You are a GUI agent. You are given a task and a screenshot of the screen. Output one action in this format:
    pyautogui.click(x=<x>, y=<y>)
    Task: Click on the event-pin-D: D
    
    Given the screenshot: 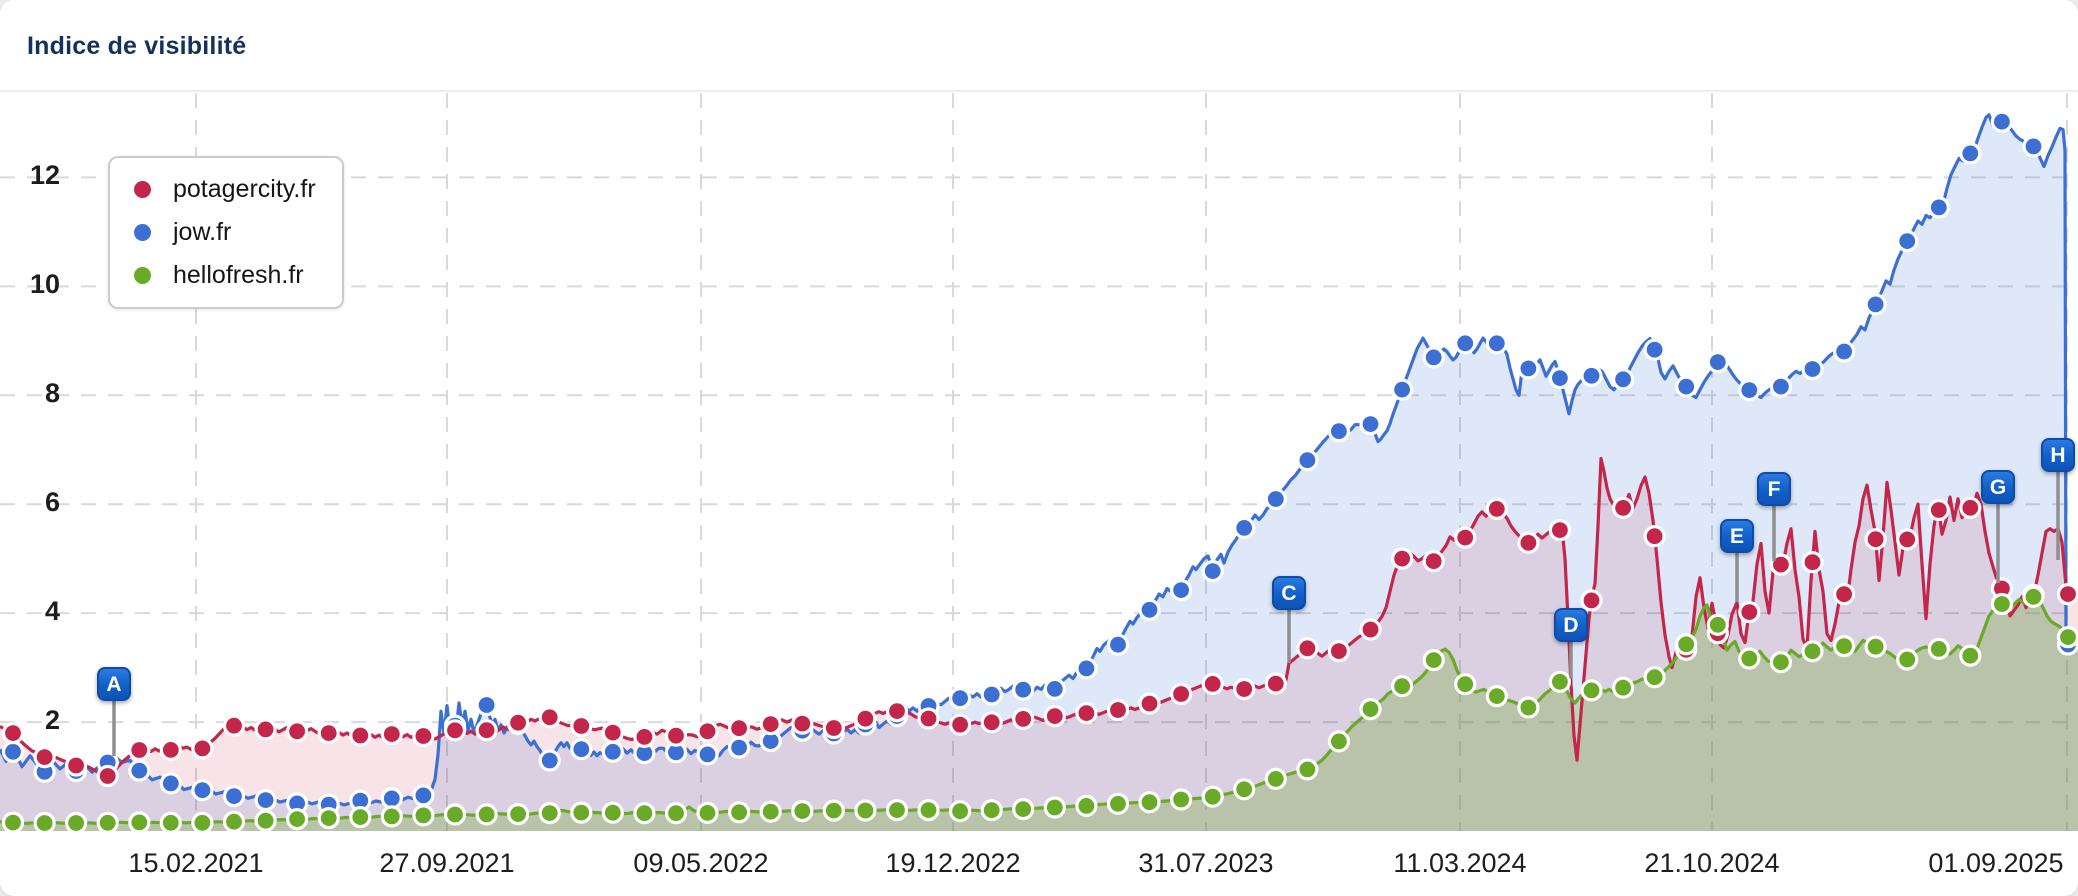 What is the action you would take?
    pyautogui.click(x=1571, y=625)
    